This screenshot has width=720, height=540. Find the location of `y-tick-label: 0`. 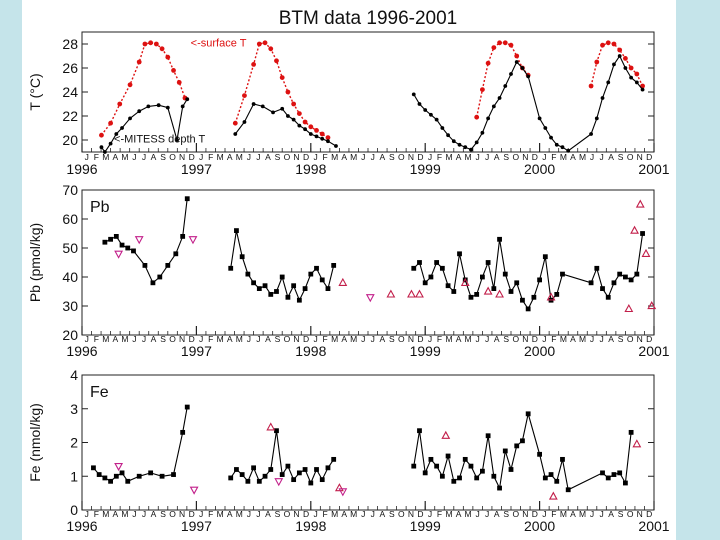

y-tick-label: 0 is located at coordinates (74, 510).